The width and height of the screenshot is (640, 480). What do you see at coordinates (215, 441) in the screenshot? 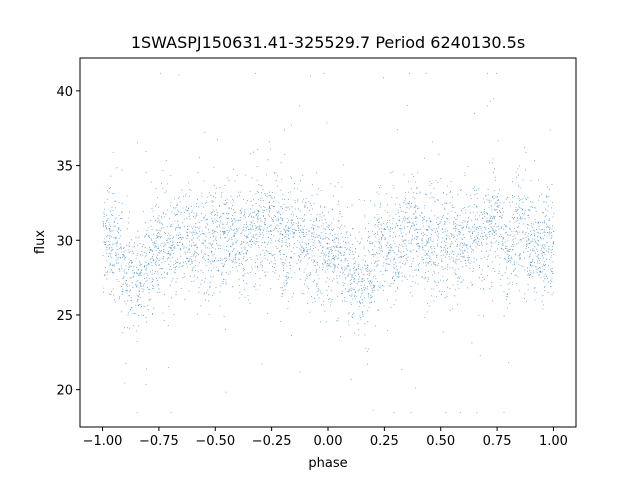
I see `x-tick-label: −0.50` at bounding box center [215, 441].